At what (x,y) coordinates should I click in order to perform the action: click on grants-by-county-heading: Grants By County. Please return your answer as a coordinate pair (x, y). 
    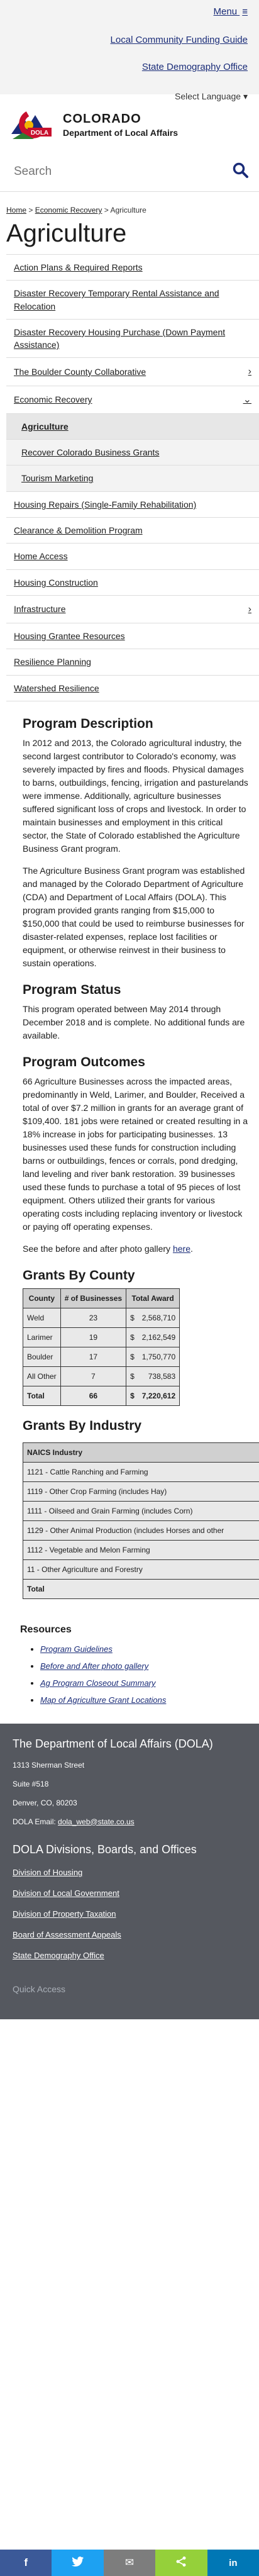
    Looking at the image, I should click on (79, 1275).